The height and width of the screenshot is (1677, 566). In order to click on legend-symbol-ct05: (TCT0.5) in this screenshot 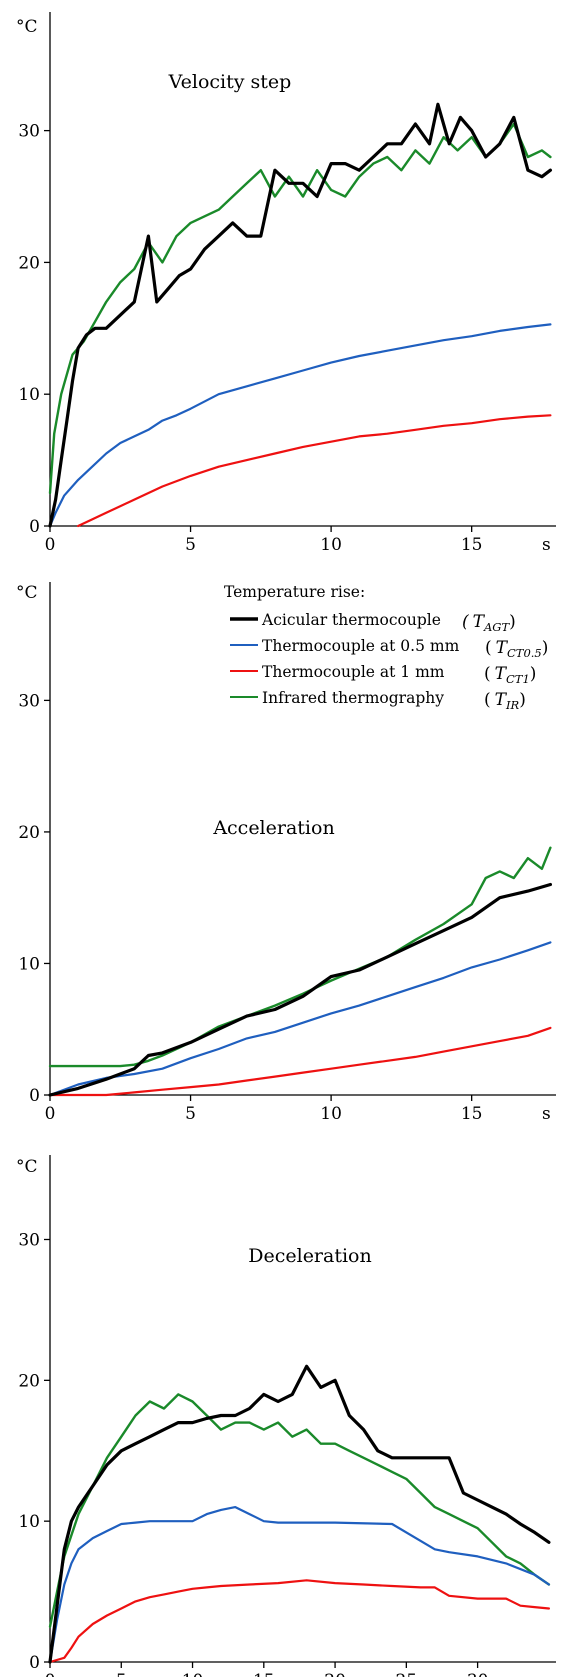, I will do `click(516, 649)`.